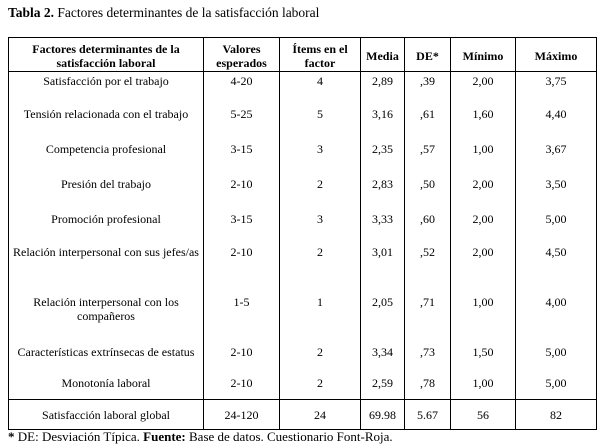 The image size is (605, 448). What do you see at coordinates (483, 358) in the screenshot?
I see `minimo-cell: 1,50` at bounding box center [483, 358].